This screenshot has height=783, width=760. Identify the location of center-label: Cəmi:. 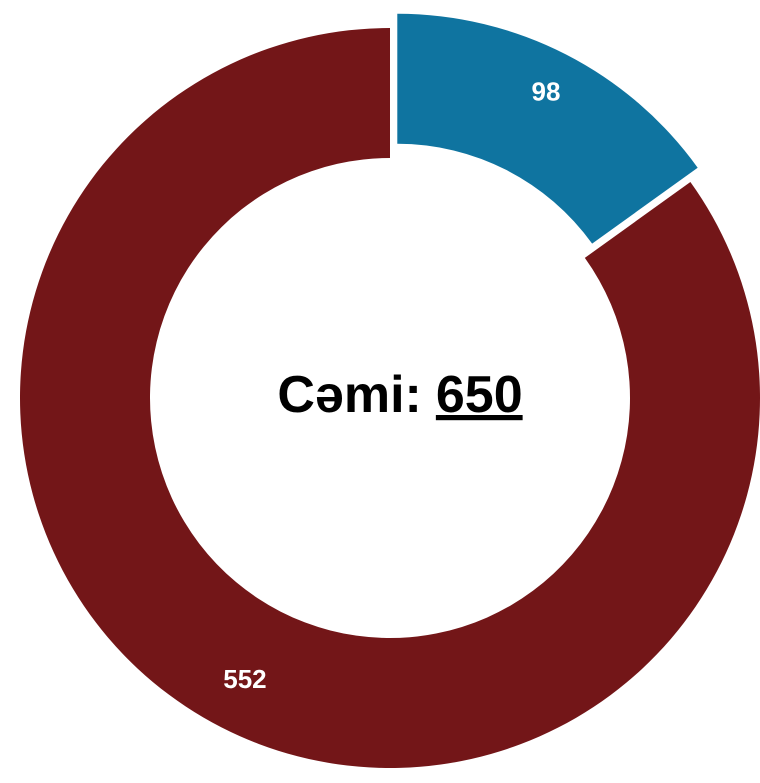
(349, 395).